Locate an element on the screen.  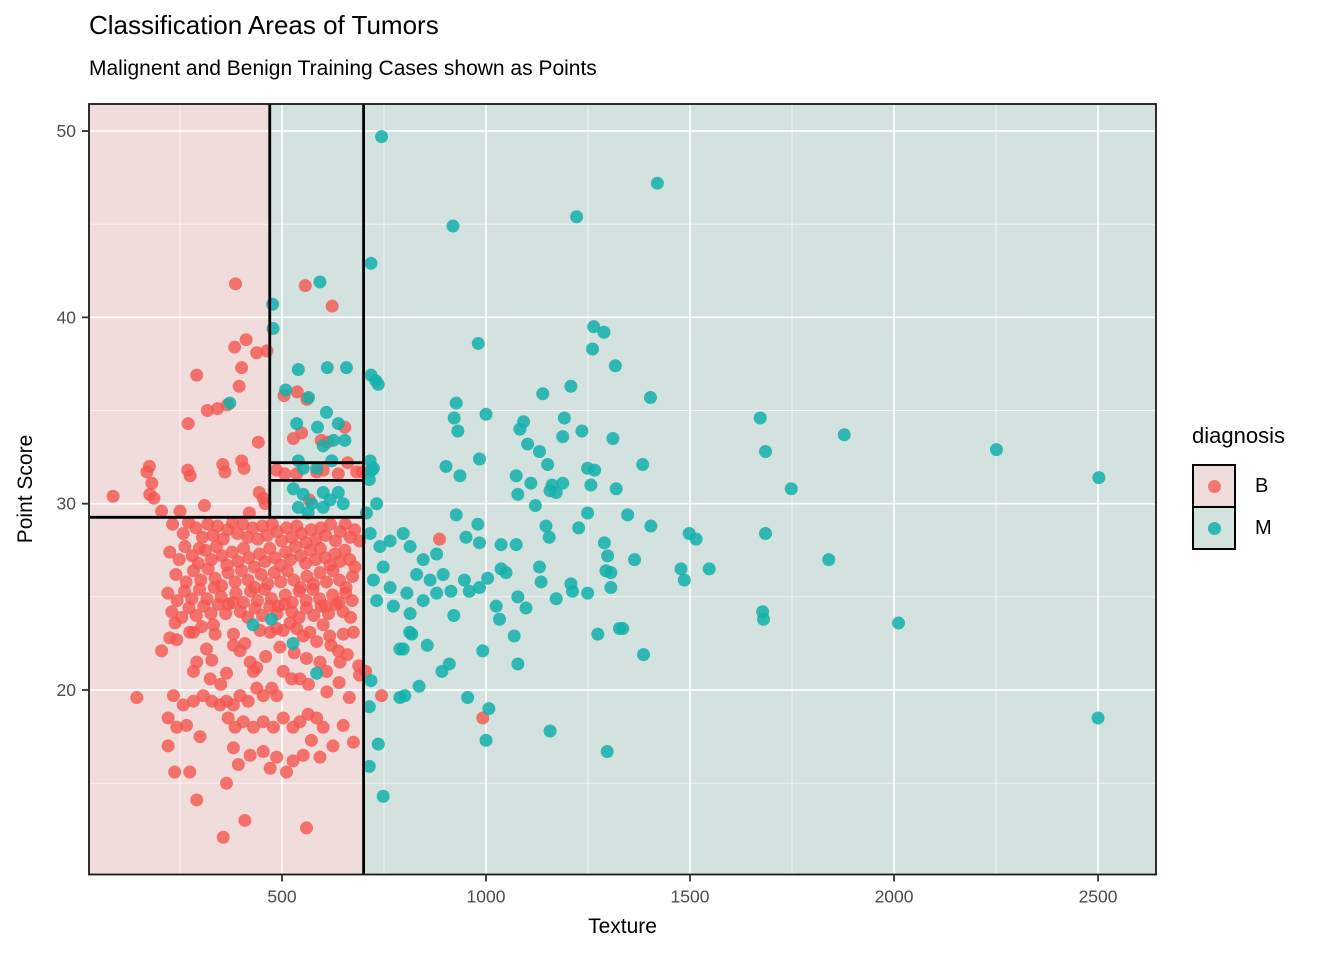
legend-label: B is located at coordinates (1262, 485).